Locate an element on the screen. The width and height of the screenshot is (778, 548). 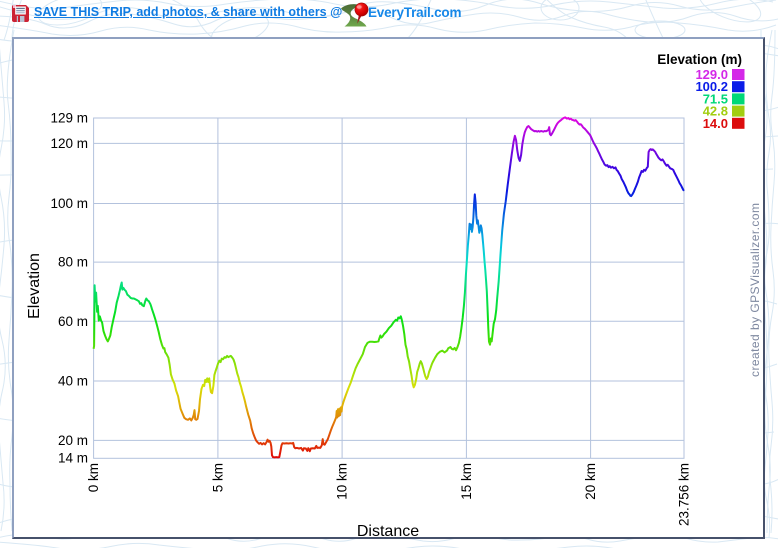
svg-text: 20 m is located at coordinates (73, 440).